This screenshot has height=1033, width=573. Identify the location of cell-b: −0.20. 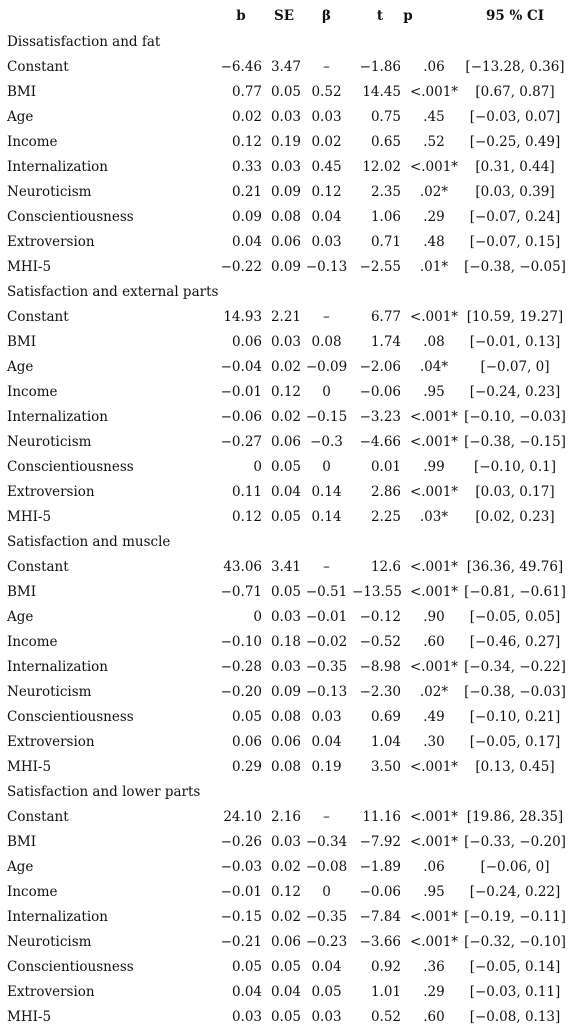
(241, 692).